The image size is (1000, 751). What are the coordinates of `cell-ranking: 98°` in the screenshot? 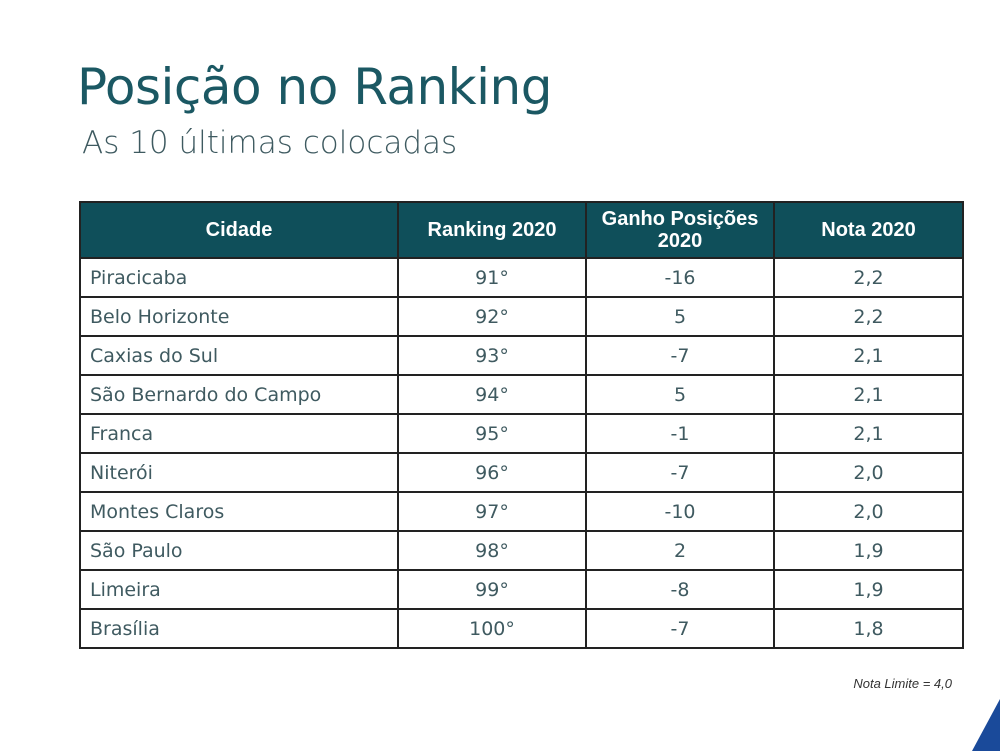 It's located at (492, 550).